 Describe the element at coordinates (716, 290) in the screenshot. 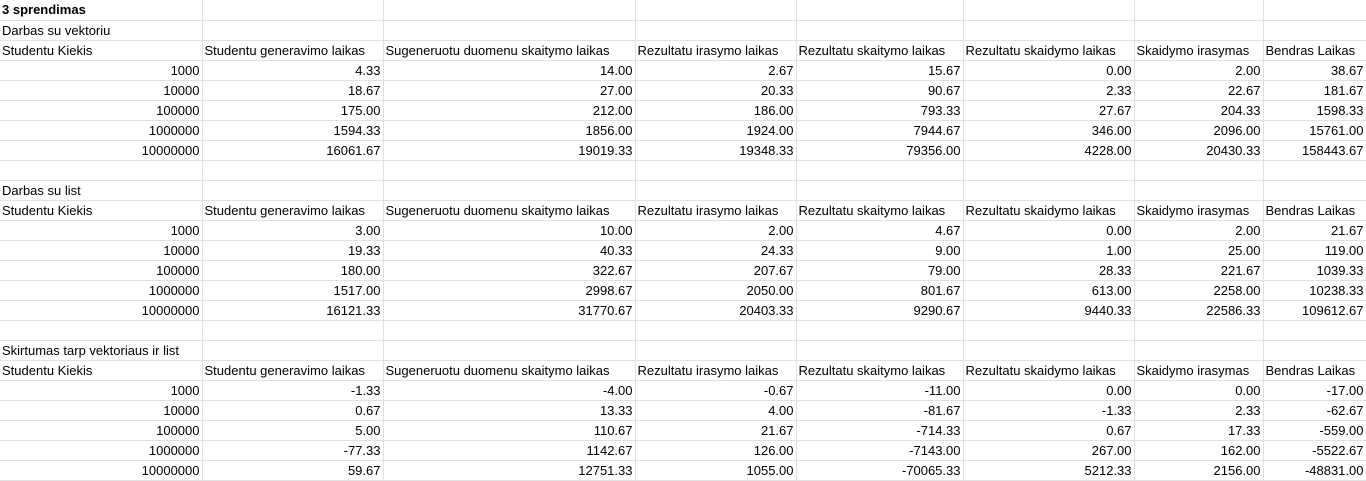

I see `value-cell: 2050.00` at that location.